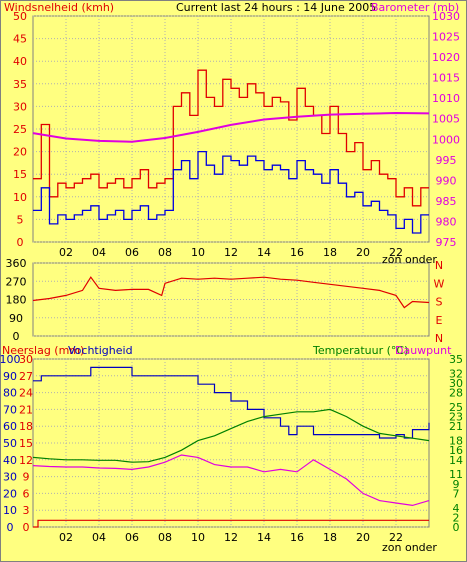 This screenshot has height=562, width=467. I want to click on wind-x-tick-label: 04, so click(99, 252).